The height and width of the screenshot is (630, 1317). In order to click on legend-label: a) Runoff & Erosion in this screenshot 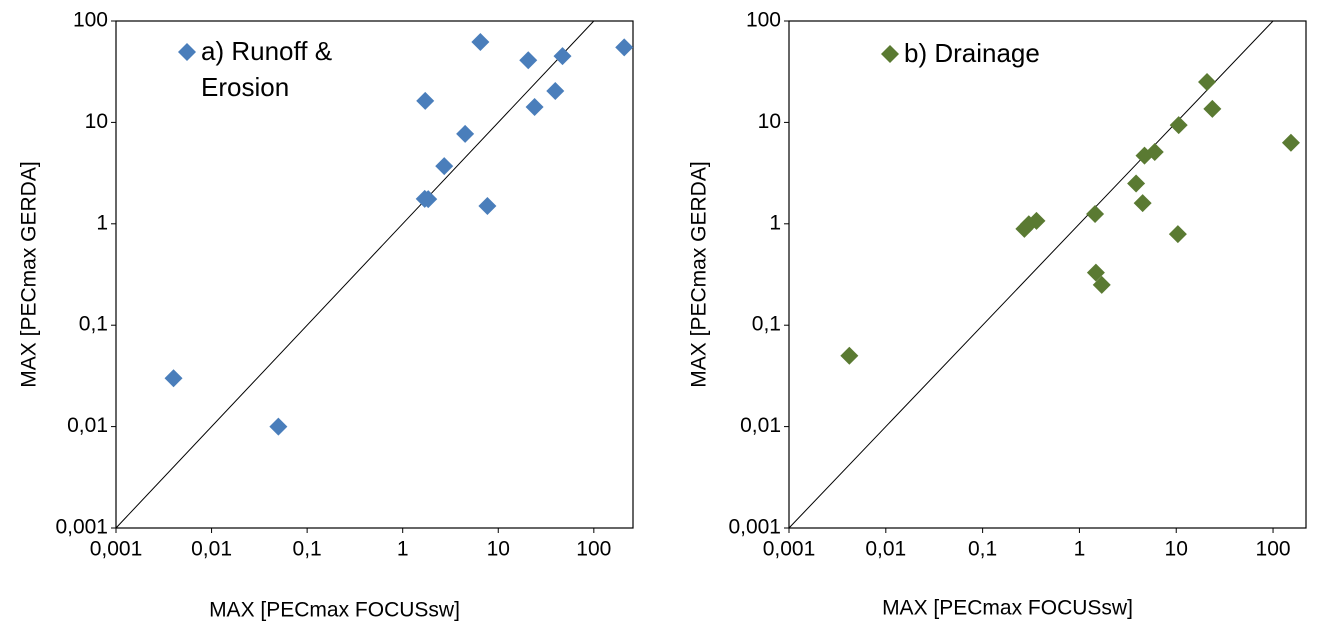, I will do `click(267, 69)`.